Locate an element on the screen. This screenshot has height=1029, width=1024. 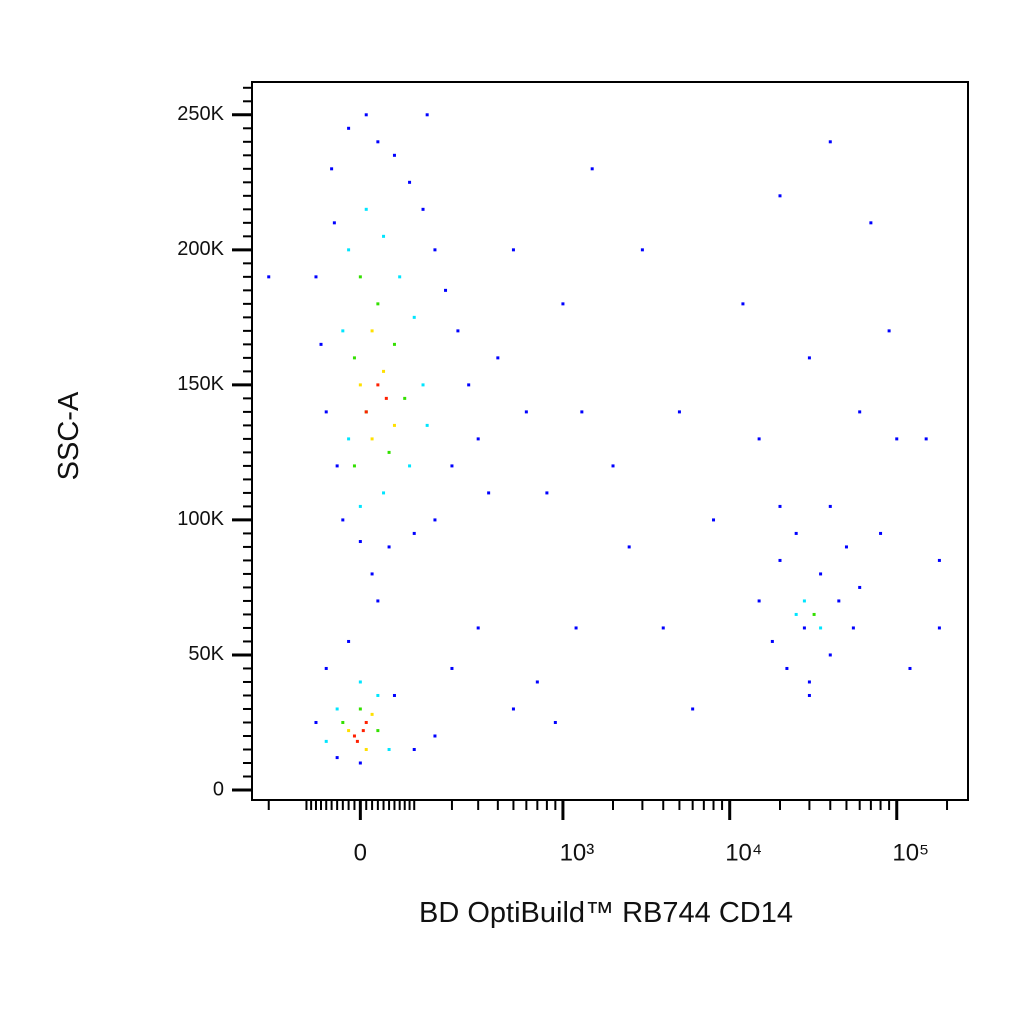
y-axis-title: SSC-A is located at coordinates (69, 435).